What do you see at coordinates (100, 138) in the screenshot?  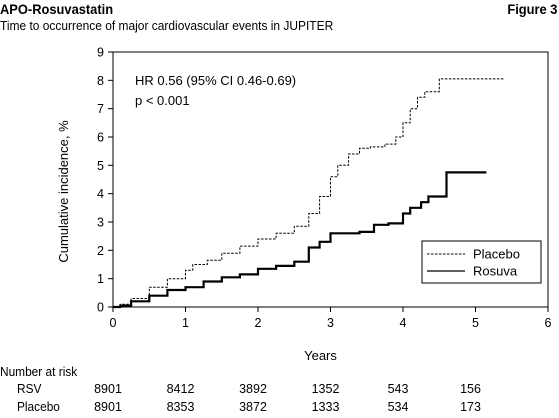 I see `y-tick-label: 6` at bounding box center [100, 138].